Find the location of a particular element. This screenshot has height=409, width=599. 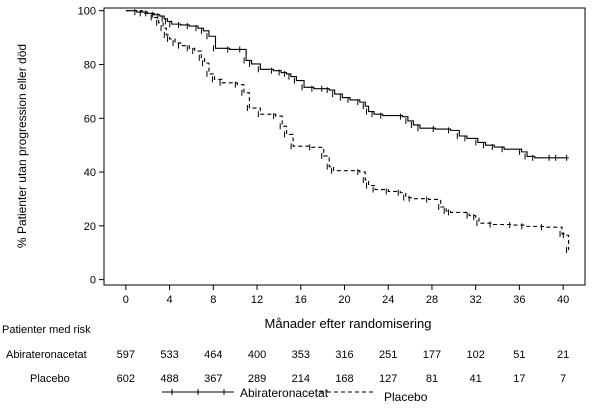

risk-count-cell: 597 is located at coordinates (126, 355).